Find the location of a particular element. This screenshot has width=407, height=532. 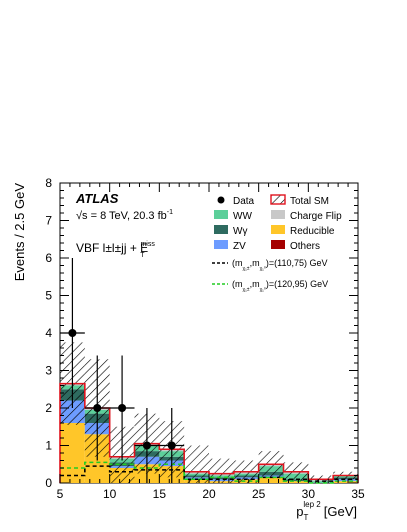

y-tick-label: 0 is located at coordinates (48, 483).